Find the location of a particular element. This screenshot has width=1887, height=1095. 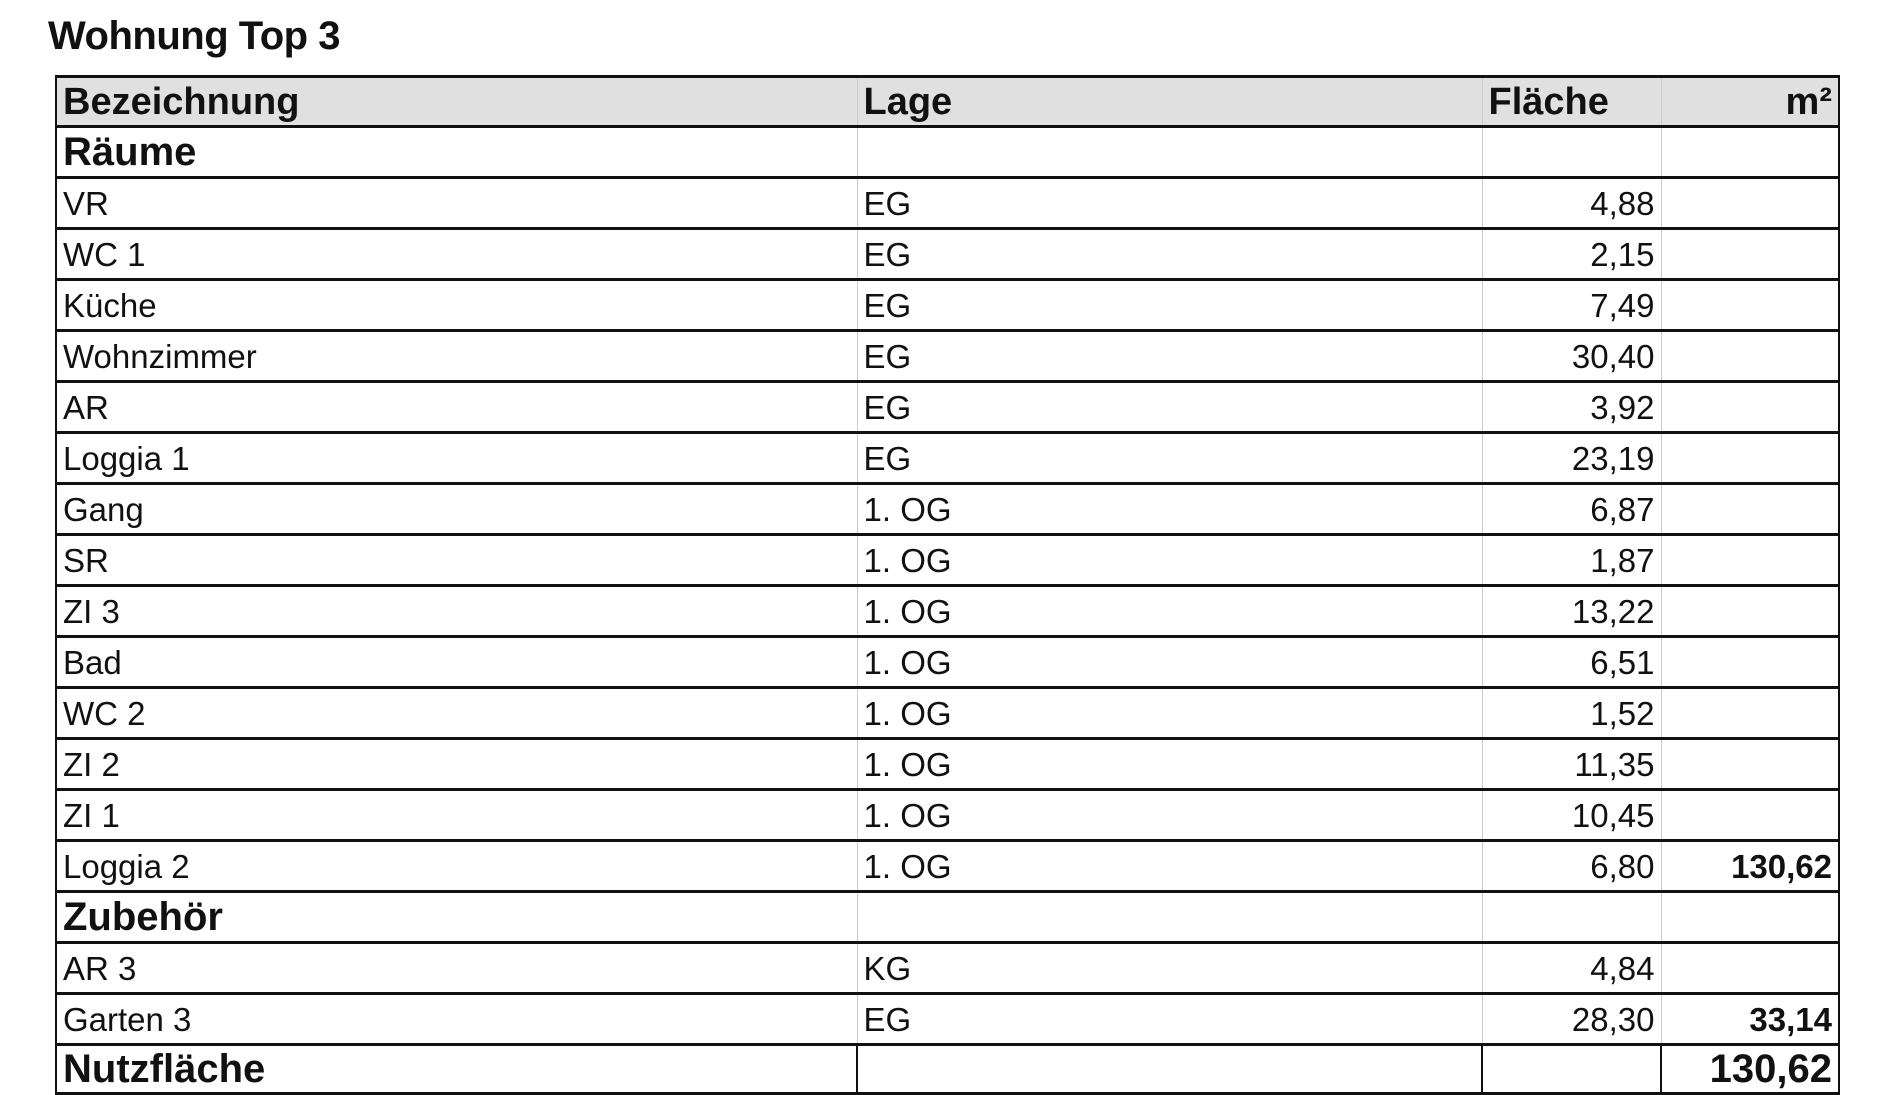

room-area: 2,15 is located at coordinates (1571, 254).